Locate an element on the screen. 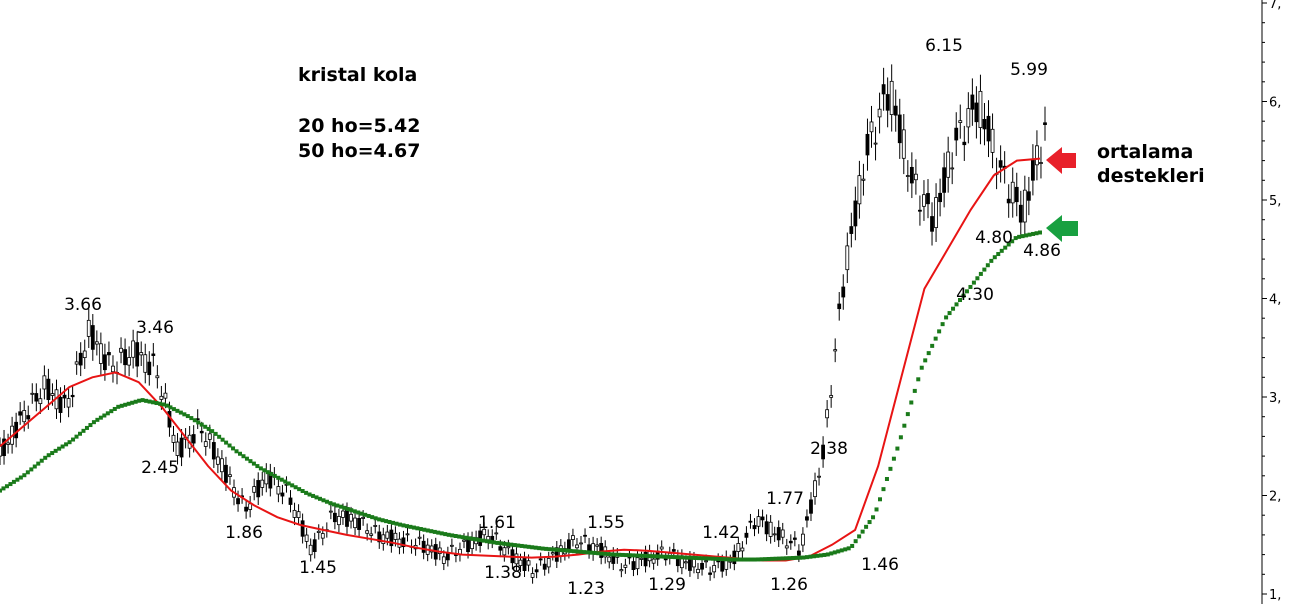 The height and width of the screenshot is (604, 1310). side-note: ortalama destekleri is located at coordinates (1151, 164).